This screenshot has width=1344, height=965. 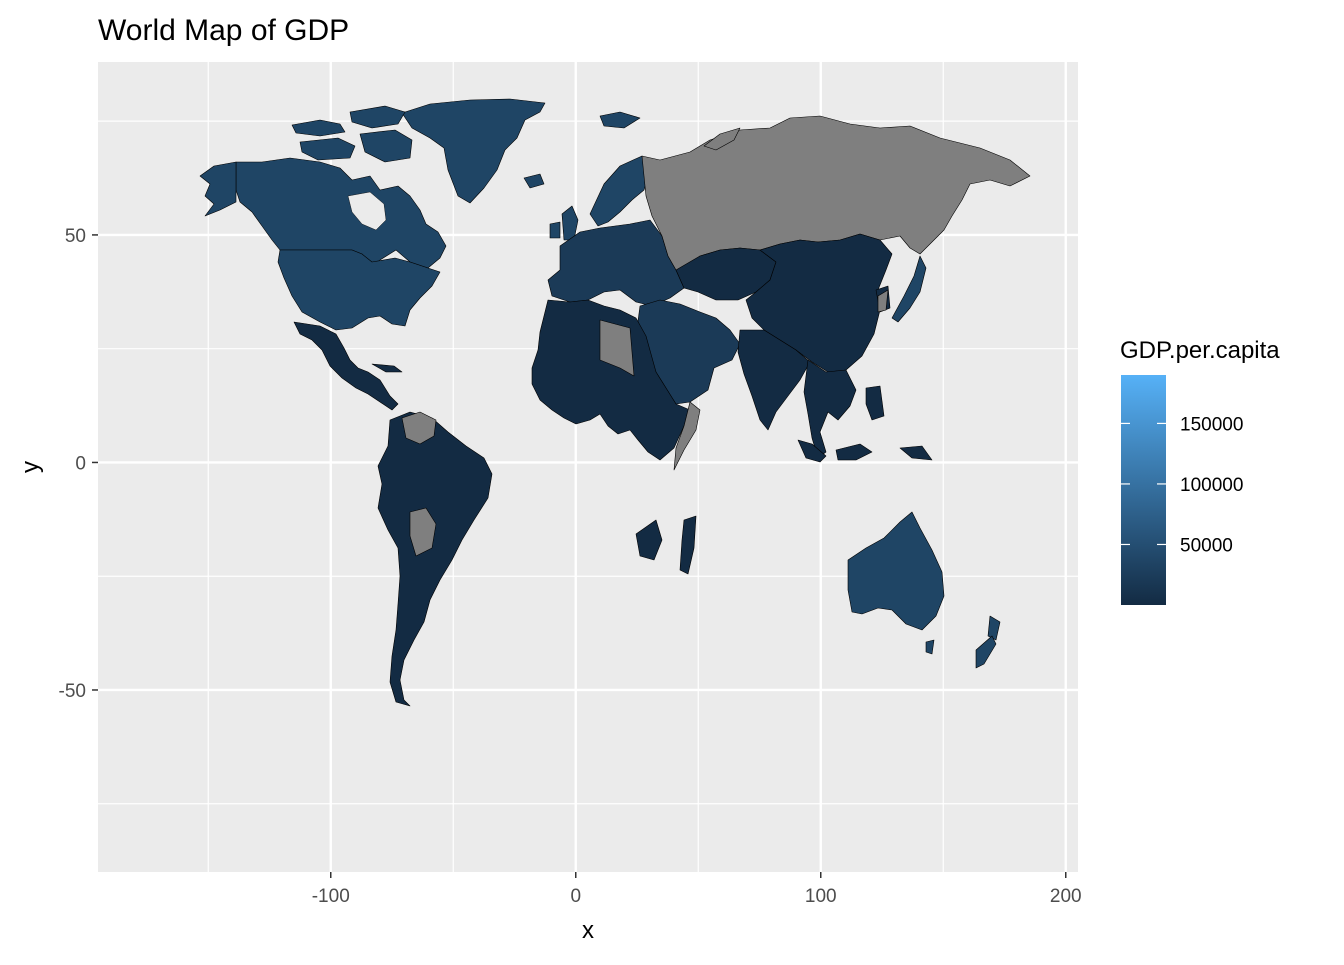 What do you see at coordinates (80, 463) in the screenshot?
I see `y-tick-label: 0` at bounding box center [80, 463].